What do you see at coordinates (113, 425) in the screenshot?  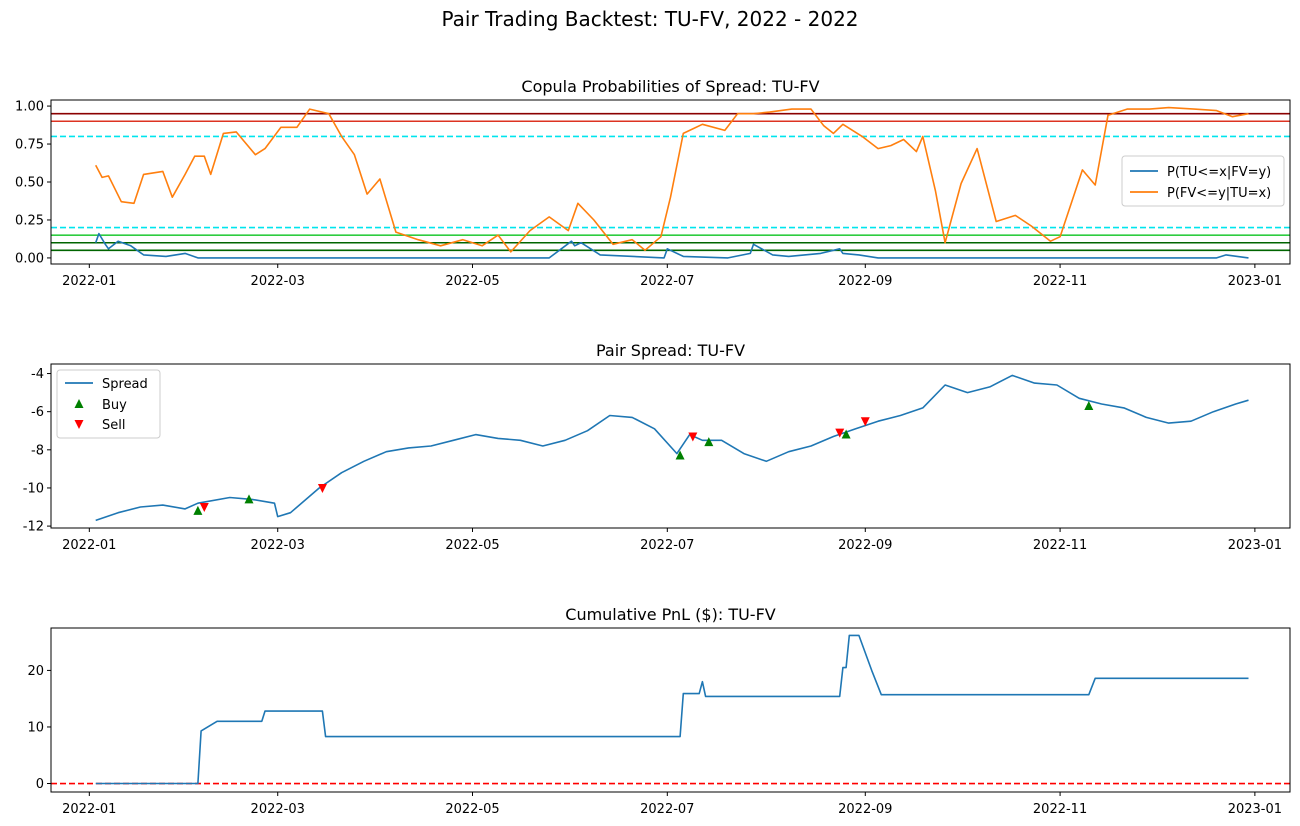 I see `legend-label: Sell` at bounding box center [113, 425].